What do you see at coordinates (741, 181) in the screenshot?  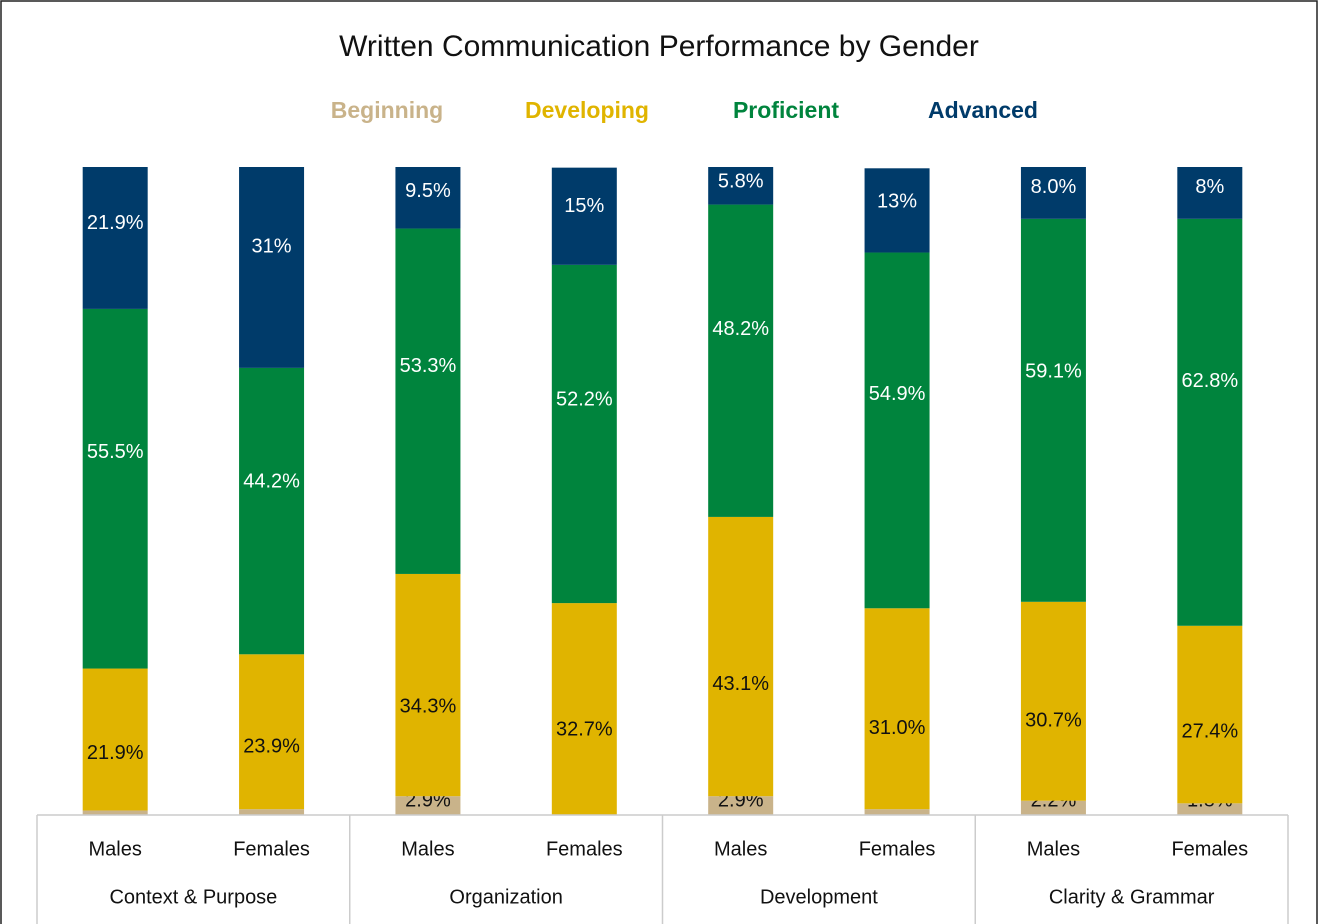 I see `data-label: 5.8%` at bounding box center [741, 181].